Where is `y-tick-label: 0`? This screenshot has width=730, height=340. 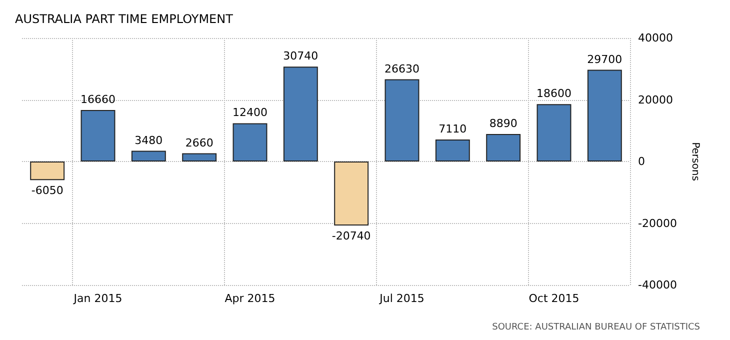
y-tick-label: 0 is located at coordinates (641, 161).